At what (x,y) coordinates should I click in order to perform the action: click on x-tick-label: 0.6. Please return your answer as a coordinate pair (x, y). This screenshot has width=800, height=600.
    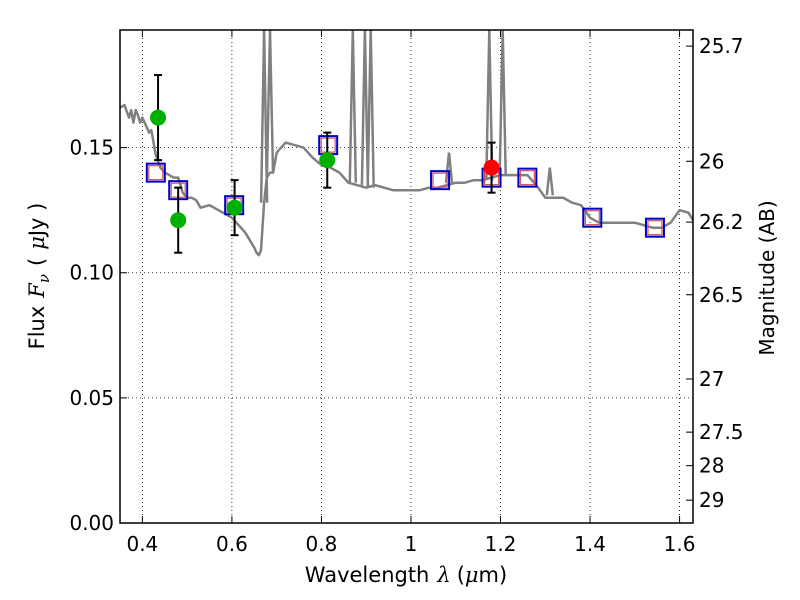
    Looking at the image, I should click on (232, 544).